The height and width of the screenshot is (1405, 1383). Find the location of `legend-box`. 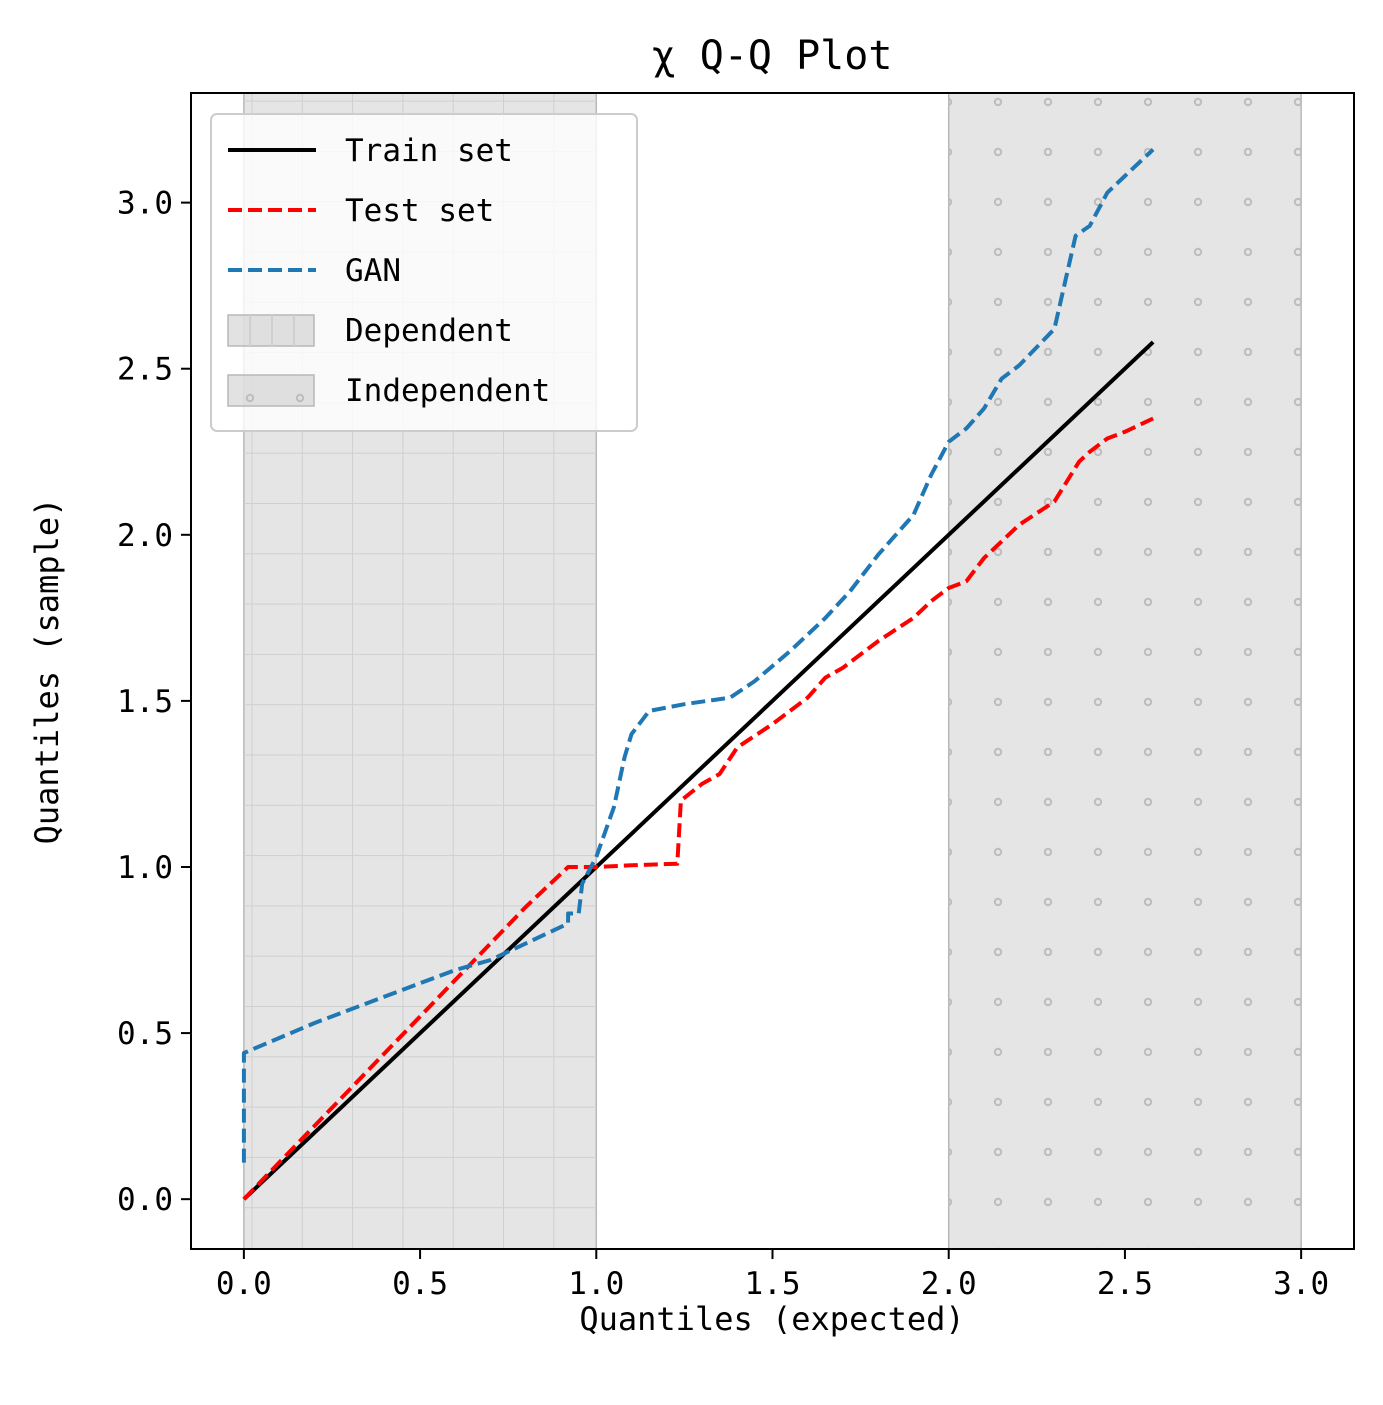

legend-box is located at coordinates (424, 272).